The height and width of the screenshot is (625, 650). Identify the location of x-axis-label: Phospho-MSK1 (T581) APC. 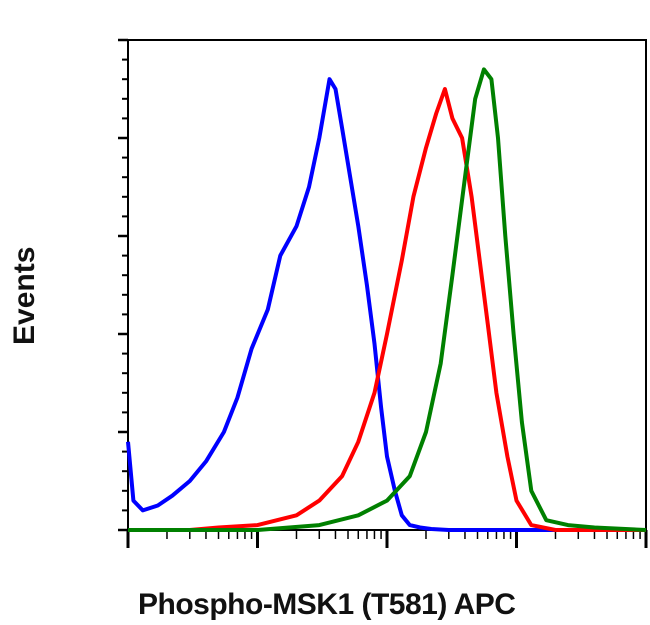
(327, 604).